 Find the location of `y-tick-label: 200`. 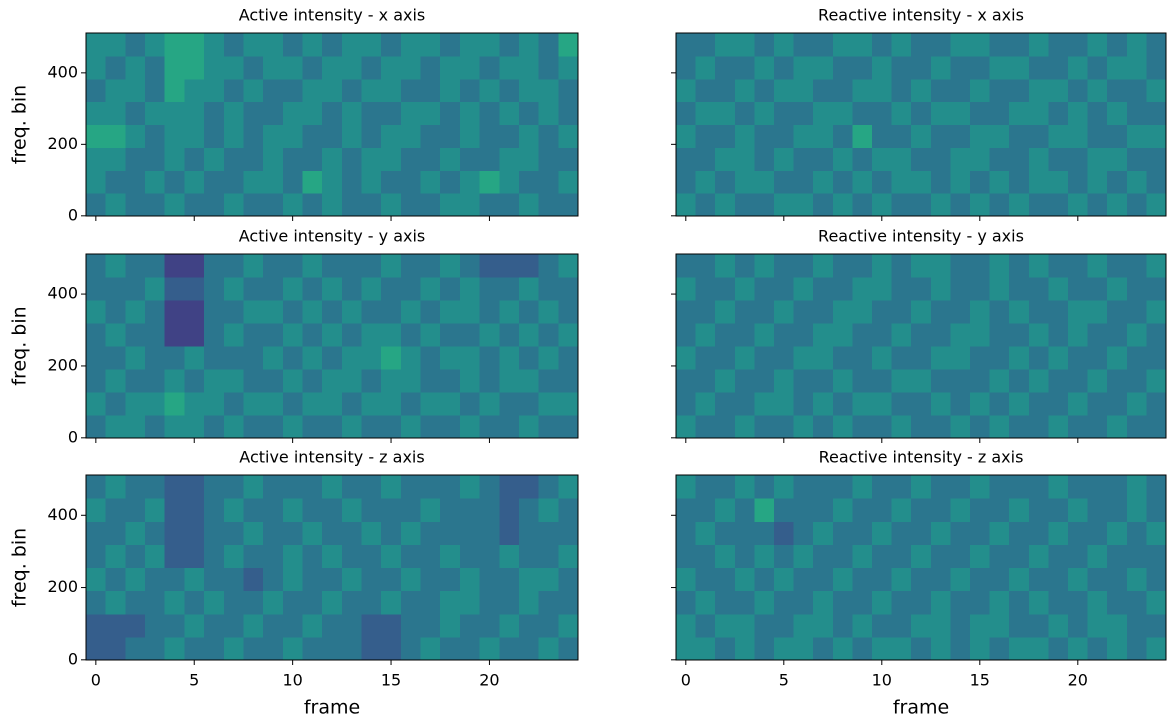

y-tick-label: 200 is located at coordinates (62, 143).